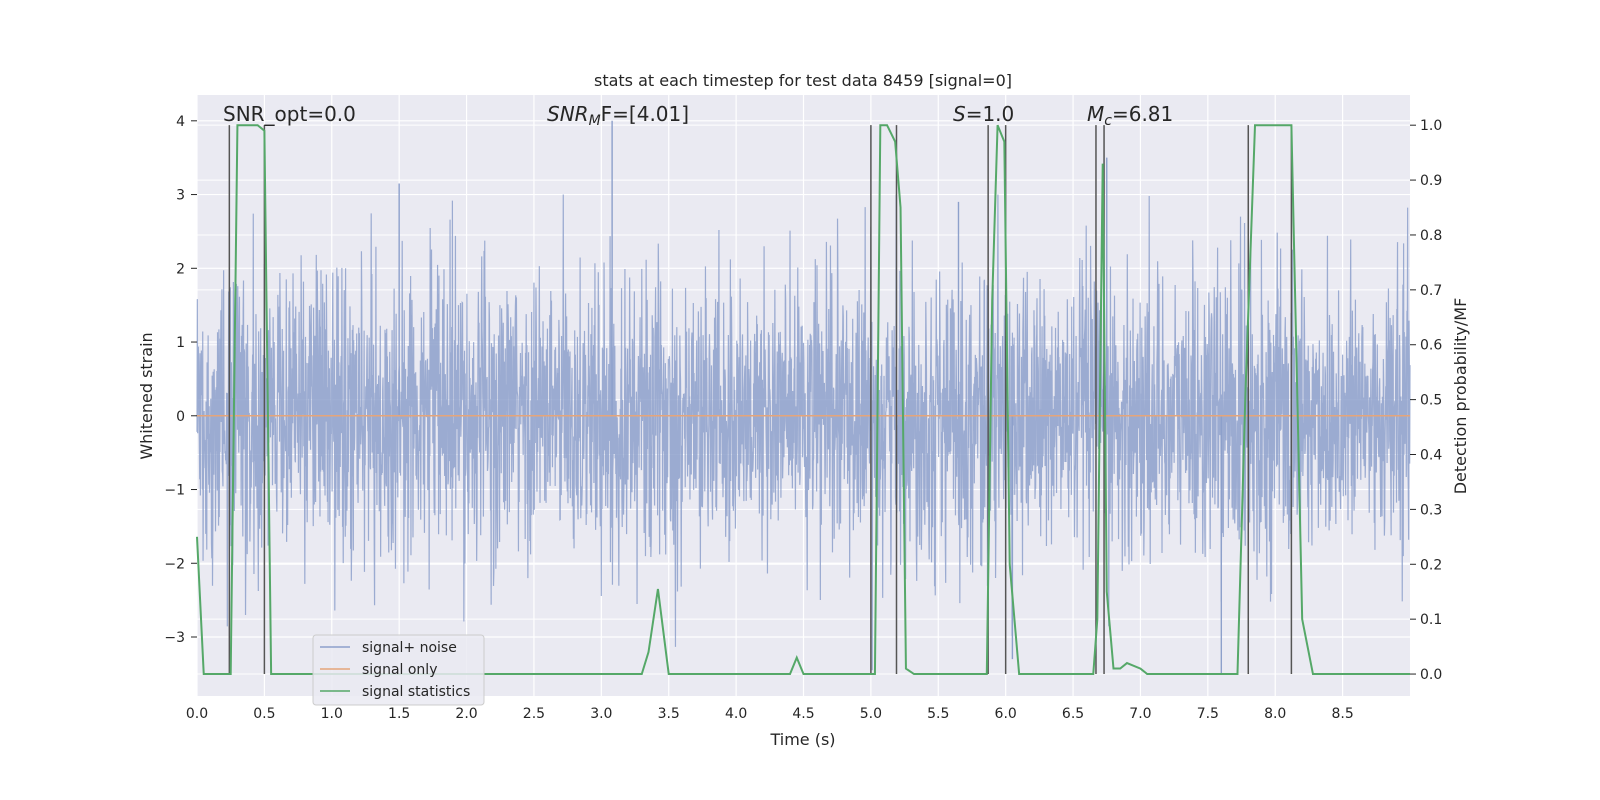 Image resolution: width=1600 pixels, height=800 pixels. Describe the element at coordinates (1140, 714) in the screenshot. I see `x-tick-label: 7.0` at that location.